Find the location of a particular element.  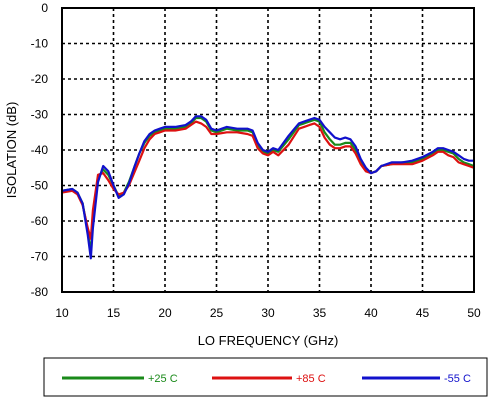

x-tick-label: 45 is located at coordinates (423, 313).